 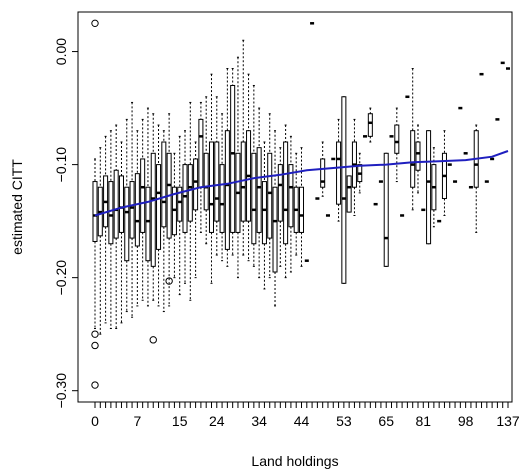 What do you see at coordinates (61, 391) in the screenshot?
I see `y-tick-label-0: −0.30` at bounding box center [61, 391].